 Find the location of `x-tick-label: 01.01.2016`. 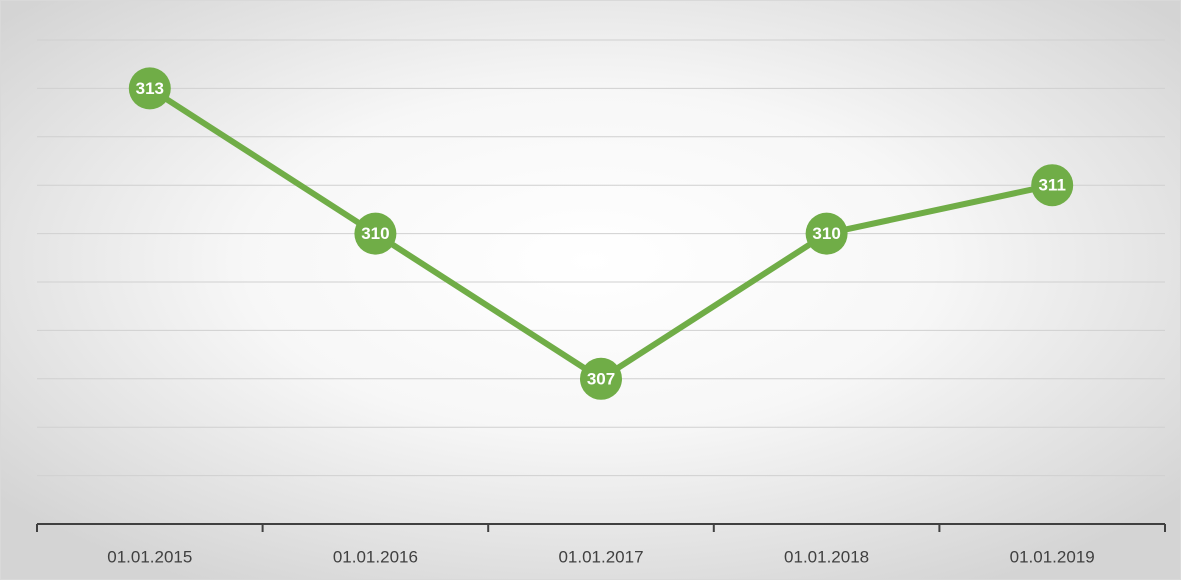

x-tick-label: 01.01.2016 is located at coordinates (375, 556).